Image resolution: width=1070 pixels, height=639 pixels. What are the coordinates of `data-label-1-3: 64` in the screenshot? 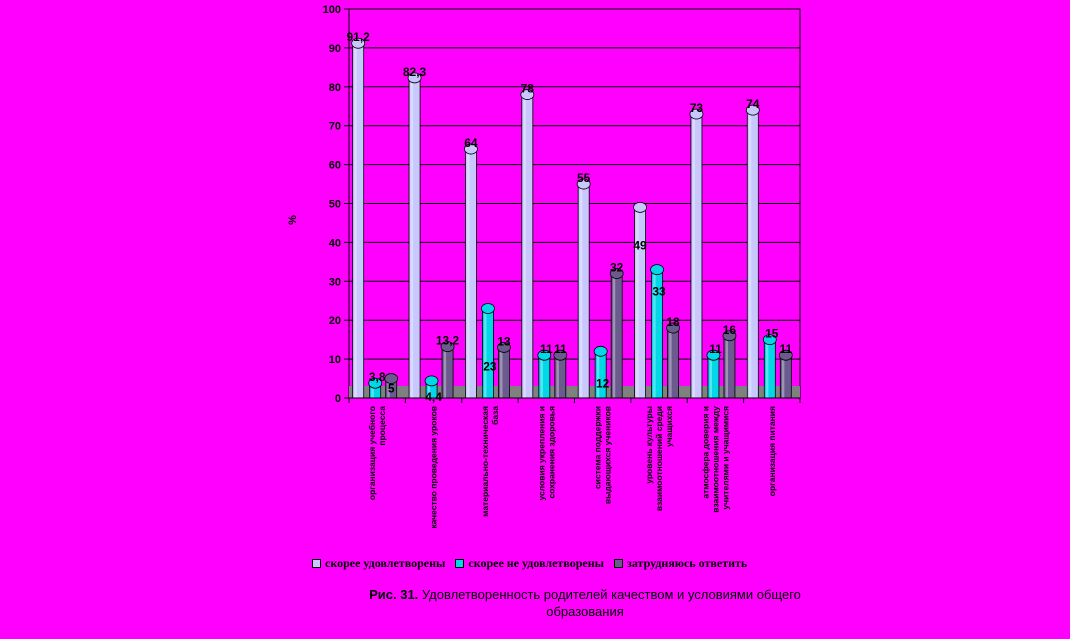 It's located at (471, 143).